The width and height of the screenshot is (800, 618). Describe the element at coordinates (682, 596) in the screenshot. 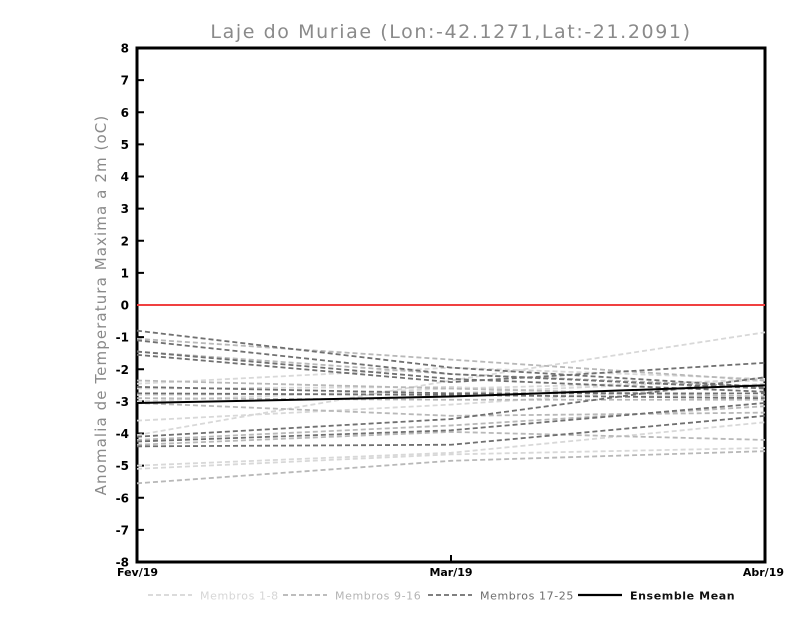

I see `legend-label: Ensemble Mean` at that location.